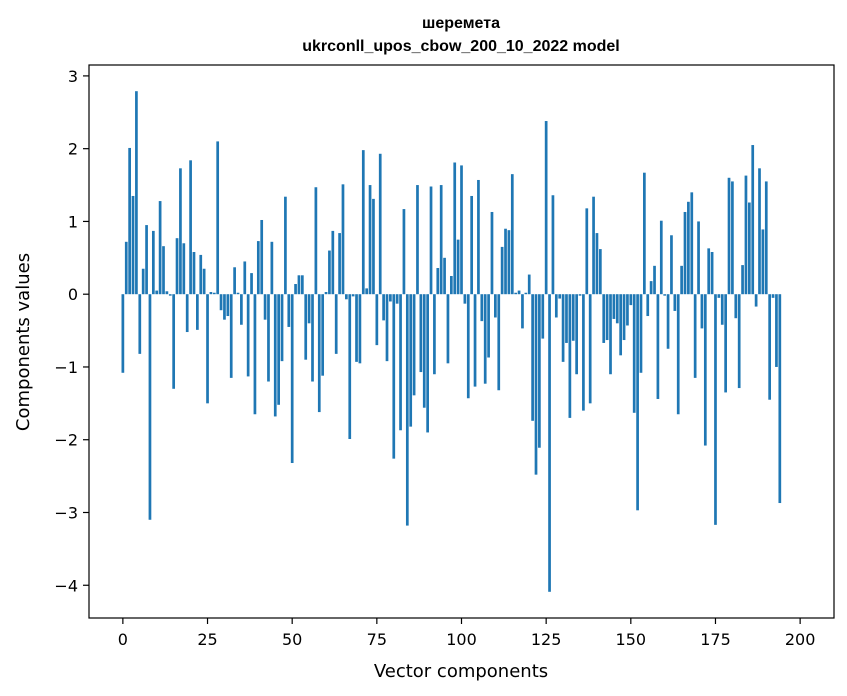 The image size is (847, 696). What do you see at coordinates (73, 221) in the screenshot?
I see `y-tick-label: 1` at bounding box center [73, 221].